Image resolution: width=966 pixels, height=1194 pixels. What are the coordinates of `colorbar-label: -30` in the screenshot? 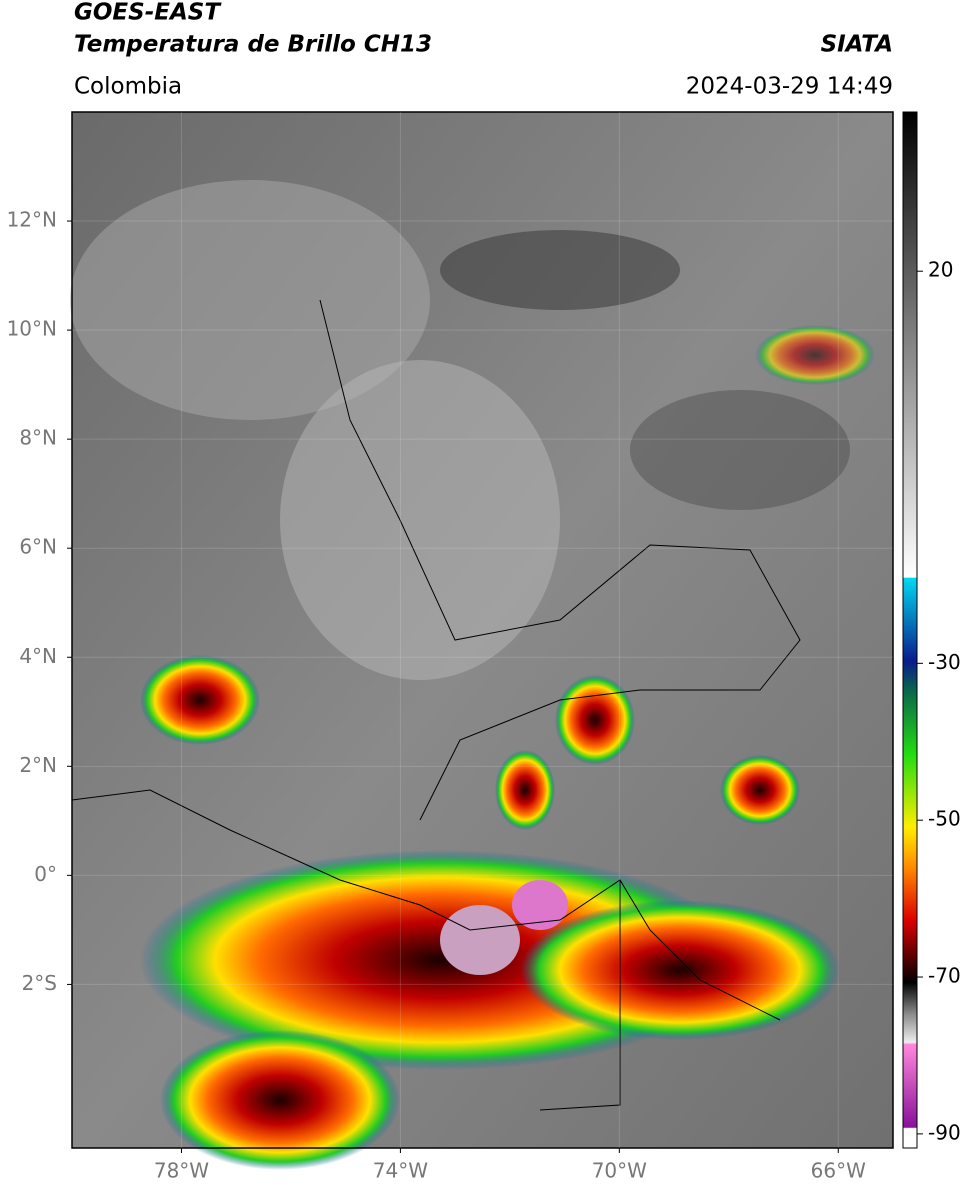 It's located at (944, 662).